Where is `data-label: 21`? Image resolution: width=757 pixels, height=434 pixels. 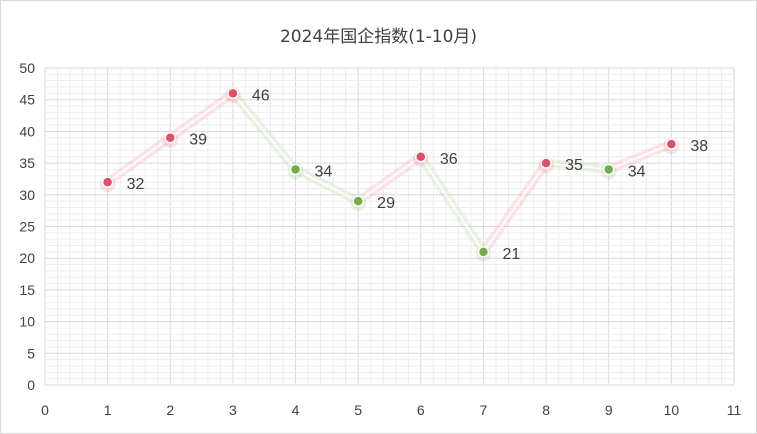 data-label: 21 is located at coordinates (511, 254).